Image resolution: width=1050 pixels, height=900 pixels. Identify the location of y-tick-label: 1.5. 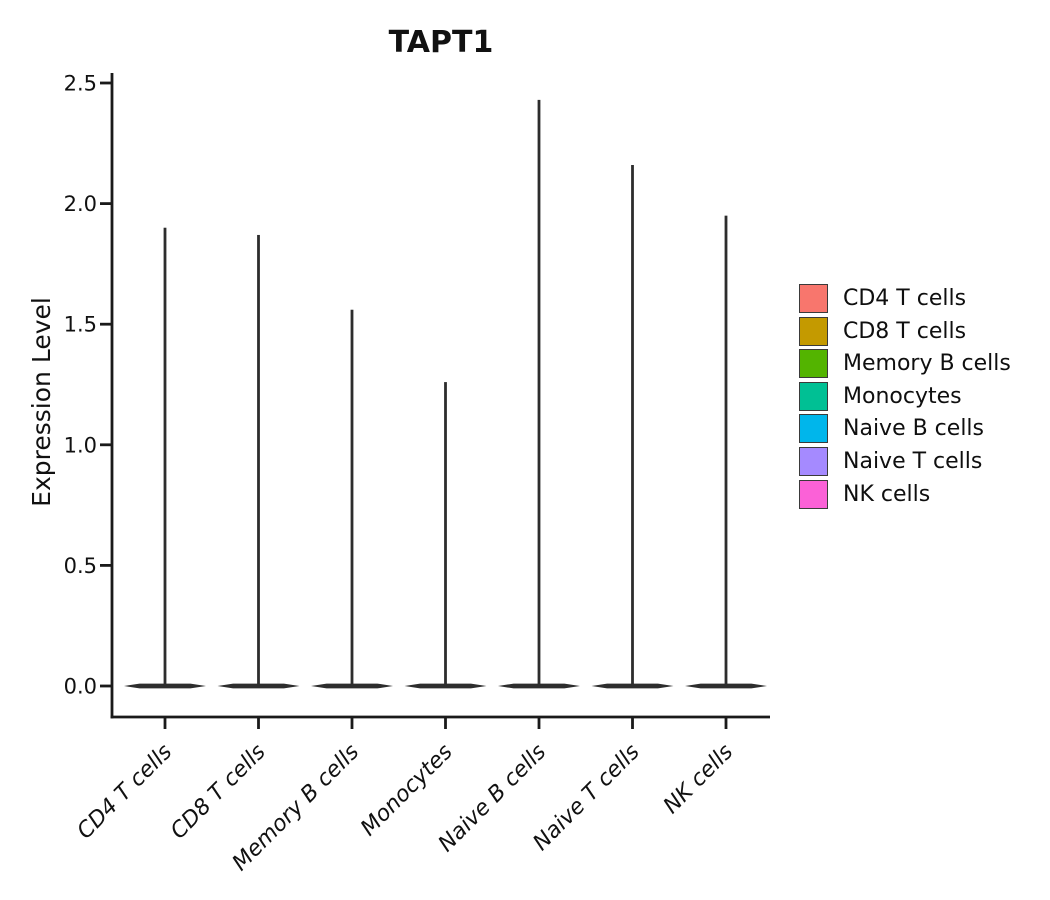
(80, 325).